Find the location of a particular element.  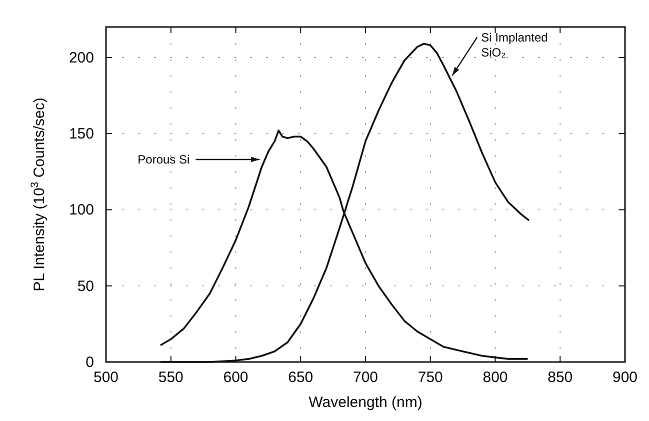

x-axis-title: Wavelength (nm) is located at coordinates (365, 402).